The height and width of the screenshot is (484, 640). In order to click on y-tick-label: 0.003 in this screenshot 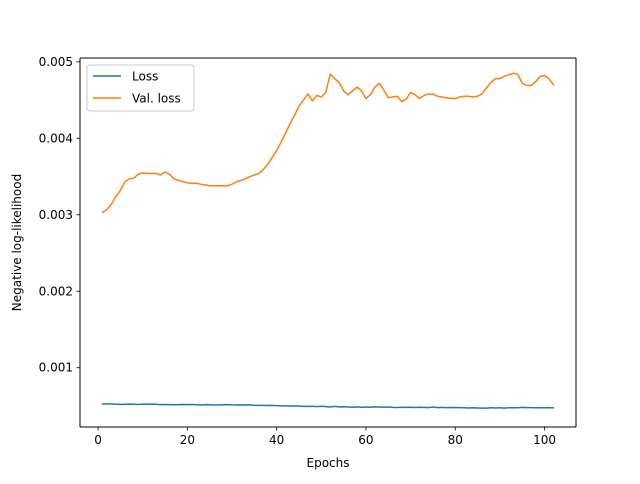, I will do `click(56, 215)`.